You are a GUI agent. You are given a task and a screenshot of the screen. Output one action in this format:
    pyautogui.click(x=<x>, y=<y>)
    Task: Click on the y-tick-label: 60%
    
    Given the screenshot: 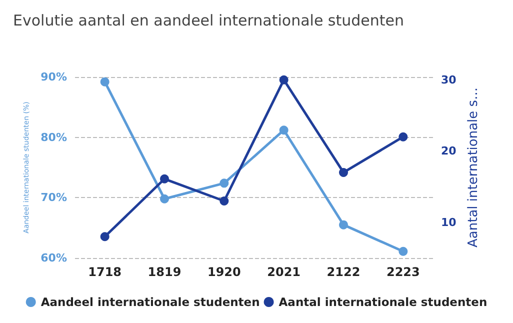 What is the action you would take?
    pyautogui.click(x=53, y=258)
    